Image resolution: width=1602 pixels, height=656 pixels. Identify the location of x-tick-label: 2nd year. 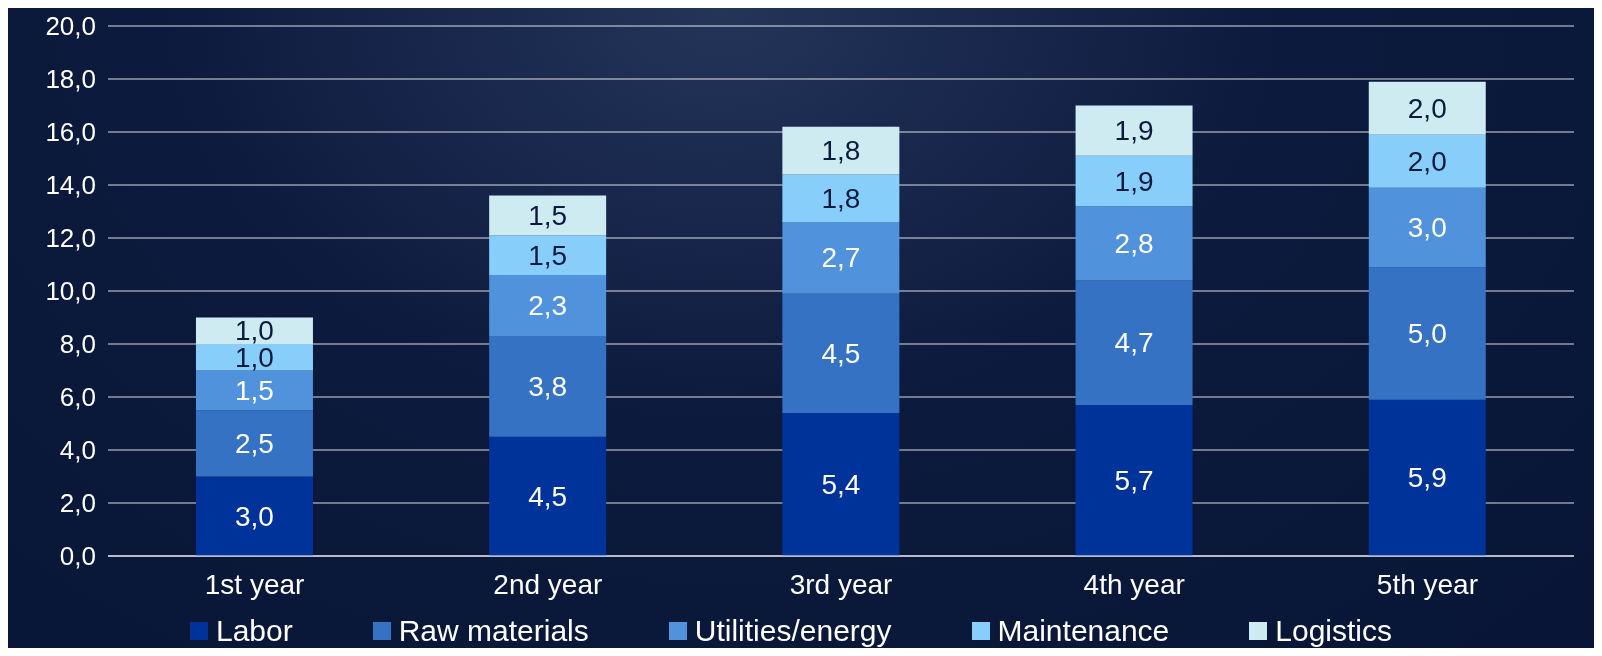
(548, 584).